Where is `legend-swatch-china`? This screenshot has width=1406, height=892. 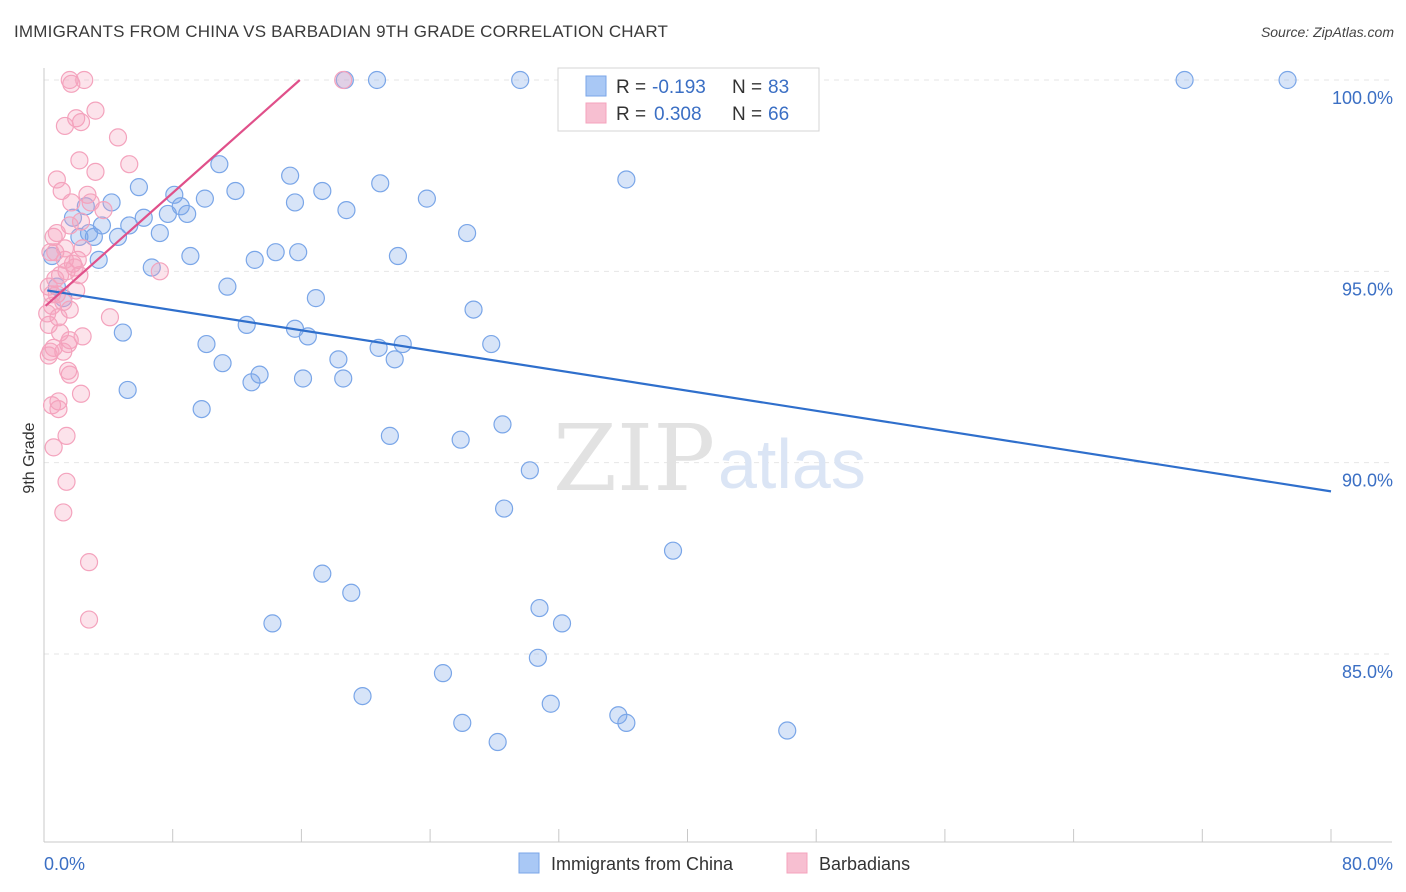
legend-swatch-china is located at coordinates (596, 86).